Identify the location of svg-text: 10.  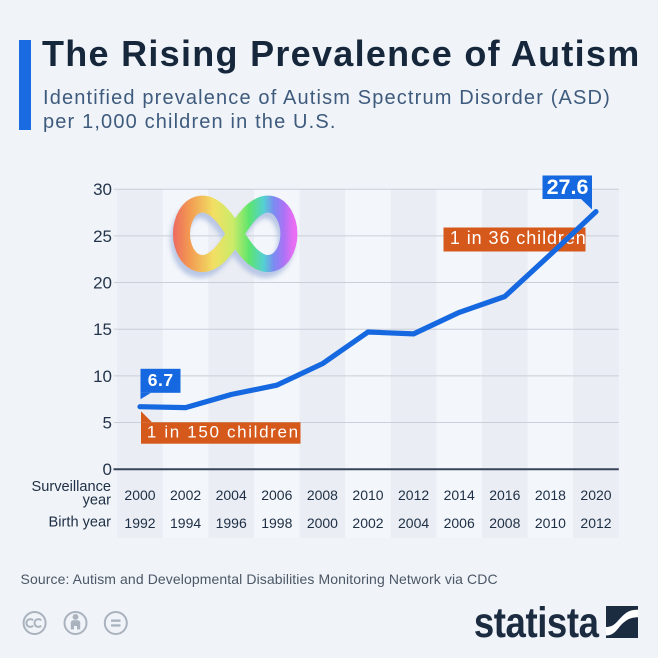
(102, 376).